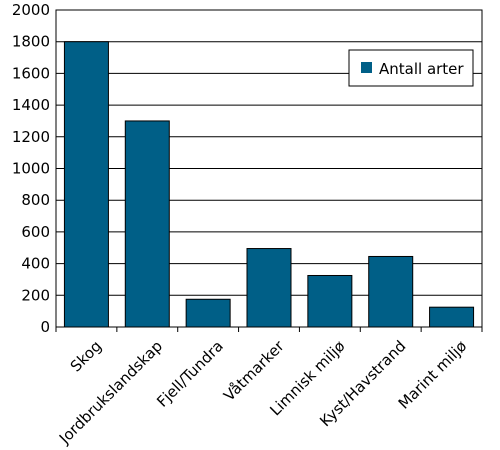  What do you see at coordinates (35, 264) in the screenshot?
I see `y-tick-label: 400` at bounding box center [35, 264].